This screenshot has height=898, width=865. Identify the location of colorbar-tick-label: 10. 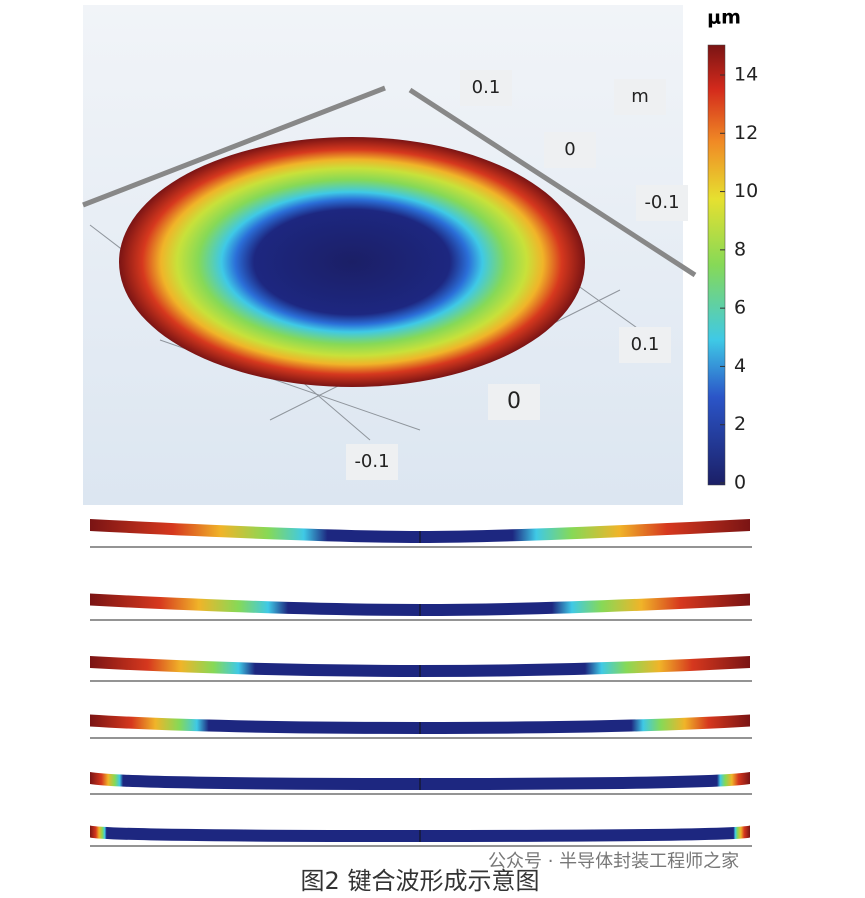
(746, 191).